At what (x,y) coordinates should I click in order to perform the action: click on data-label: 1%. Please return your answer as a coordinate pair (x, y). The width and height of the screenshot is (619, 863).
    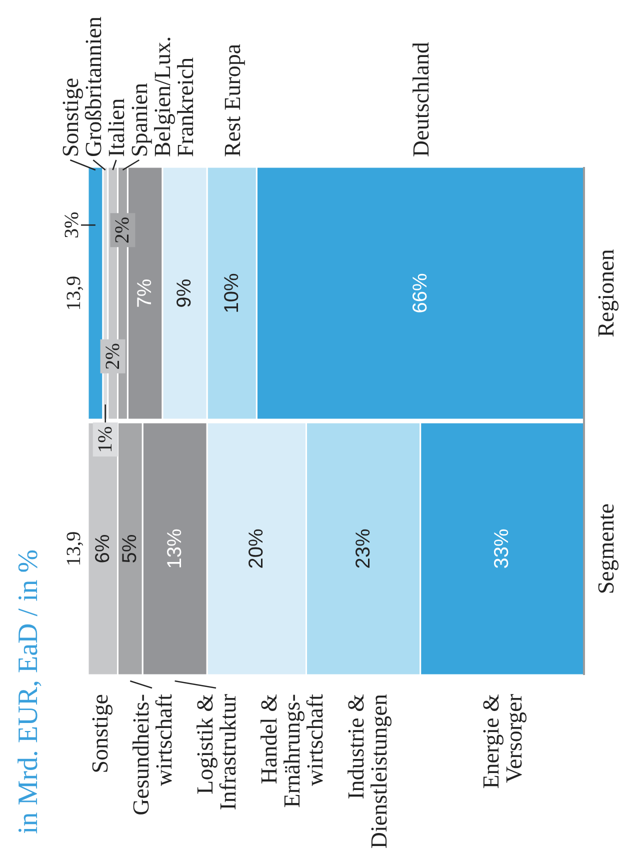
    Looking at the image, I should click on (105, 439).